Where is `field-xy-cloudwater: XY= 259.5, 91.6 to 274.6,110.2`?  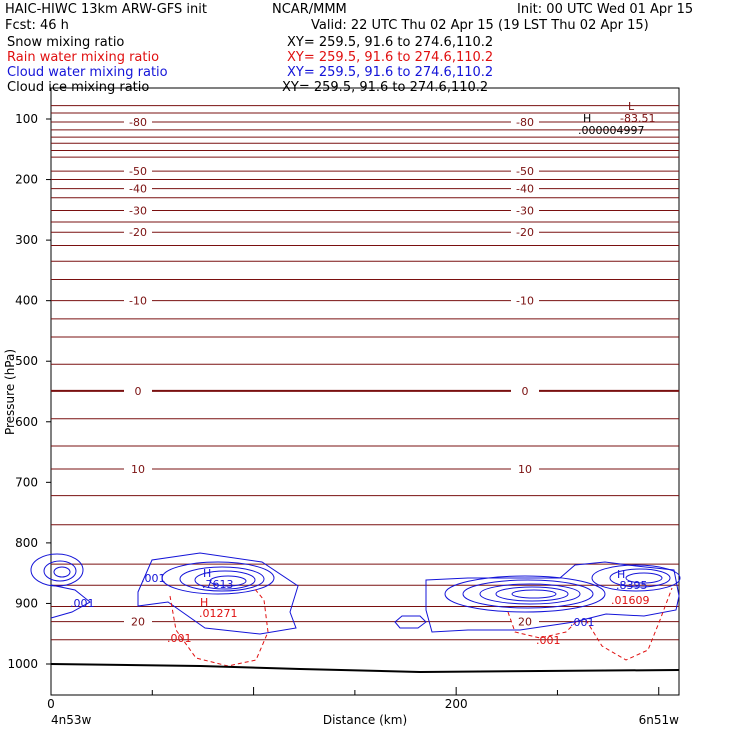
field-xy-cloudwater: XY= 259.5, 91.6 to 274.6,110.2 is located at coordinates (390, 72).